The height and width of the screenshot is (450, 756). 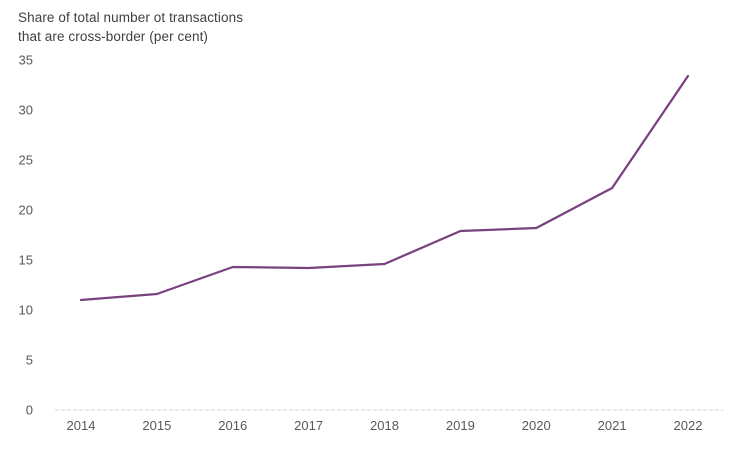 What do you see at coordinates (308, 425) in the screenshot?
I see `x-axis-tick-label: 2017` at bounding box center [308, 425].